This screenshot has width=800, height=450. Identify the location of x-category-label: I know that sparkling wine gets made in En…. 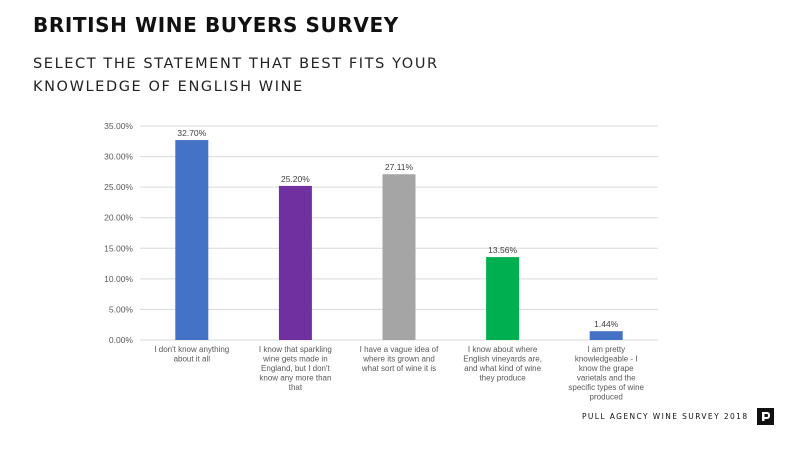
(295, 368).